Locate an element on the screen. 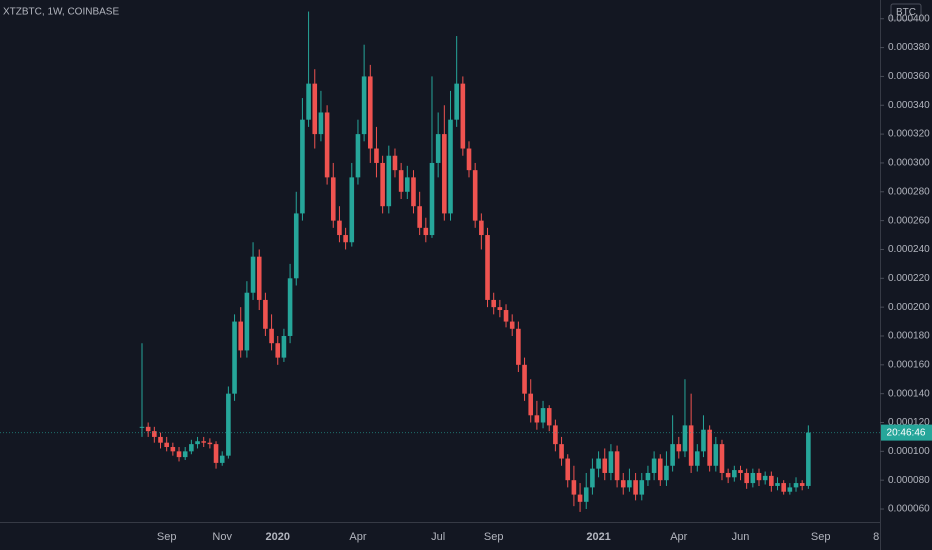  chart-title: XTZBTC, 1W, COINBASE is located at coordinates (61, 12).